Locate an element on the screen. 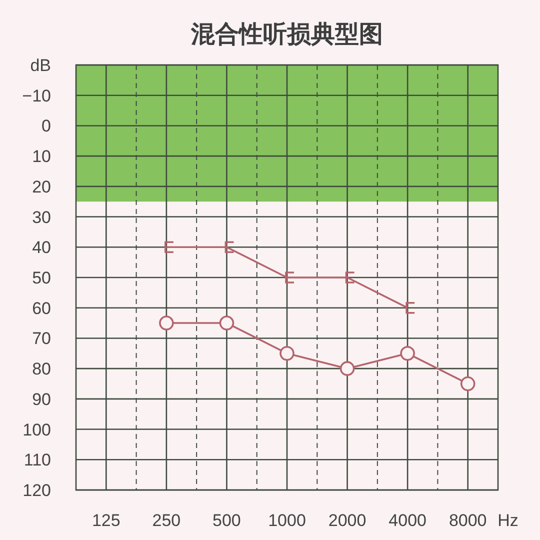  y-tick-label: 60 is located at coordinates (41, 308).